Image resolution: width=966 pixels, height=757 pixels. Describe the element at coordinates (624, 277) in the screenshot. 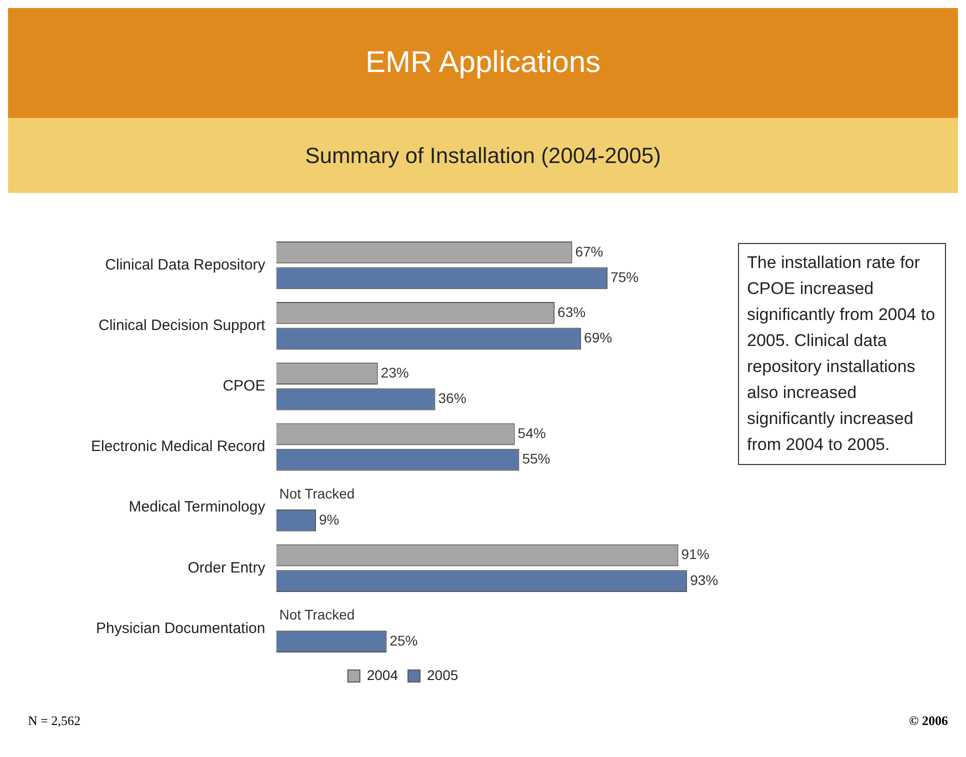

I see `data-label: 75%` at that location.